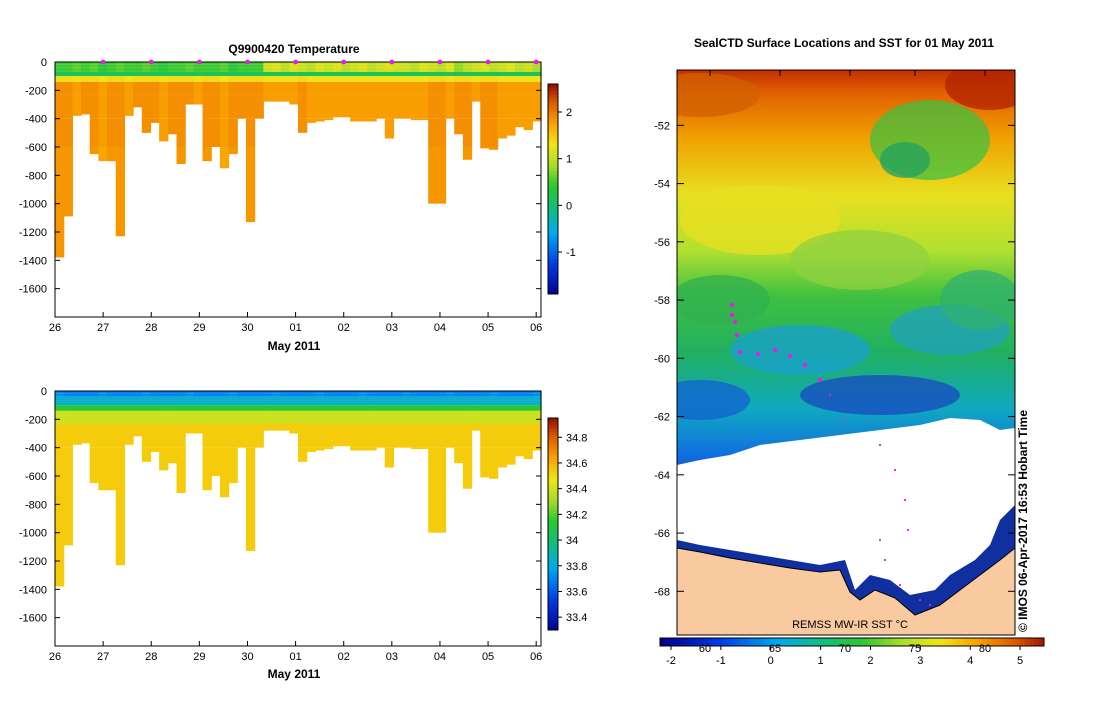  I want to click on profile-markers, so click(319, 62).